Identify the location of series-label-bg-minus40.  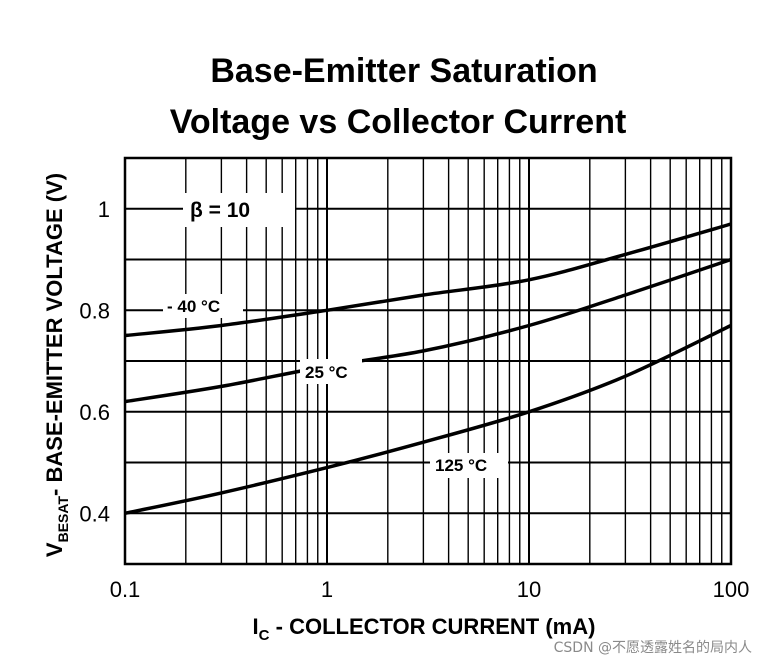
(203, 306).